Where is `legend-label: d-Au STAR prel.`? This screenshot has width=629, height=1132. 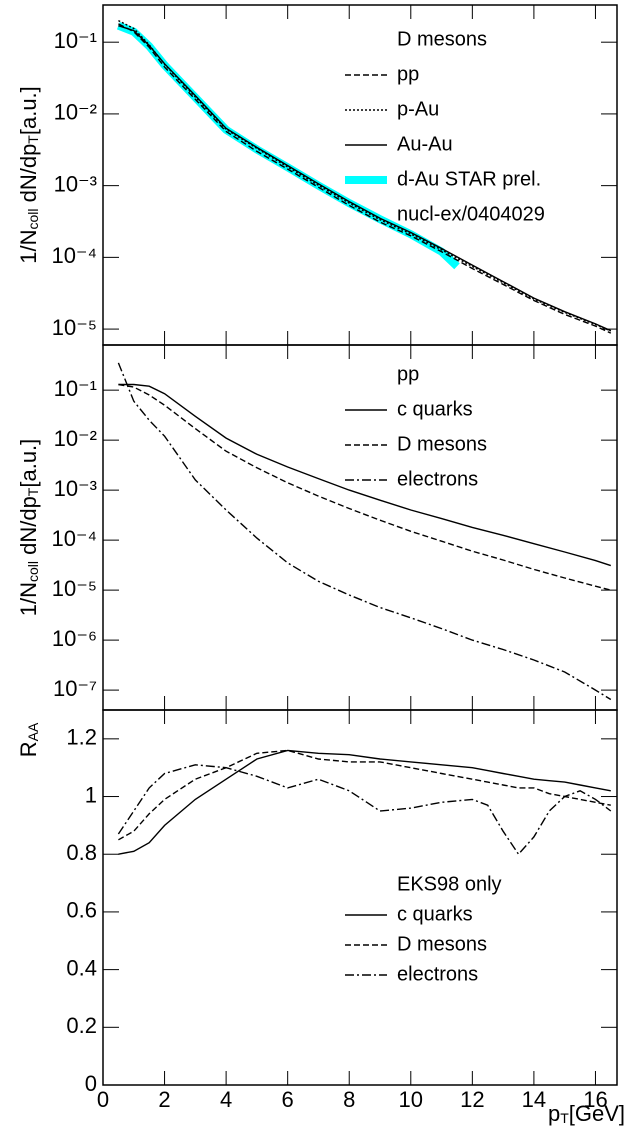
legend-label: d-Au STAR prel. is located at coordinates (469, 179).